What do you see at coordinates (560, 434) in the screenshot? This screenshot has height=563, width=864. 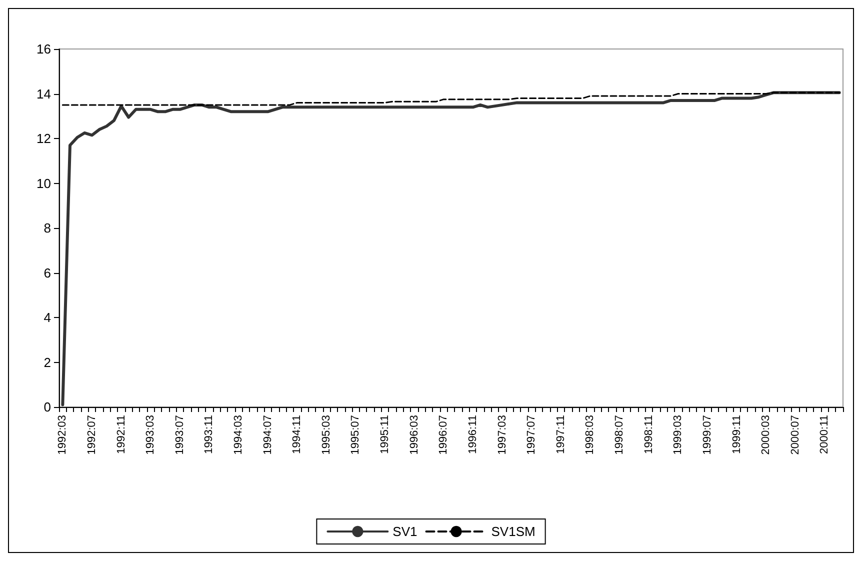 I see `x-tick-label: 1997:11` at bounding box center [560, 434].